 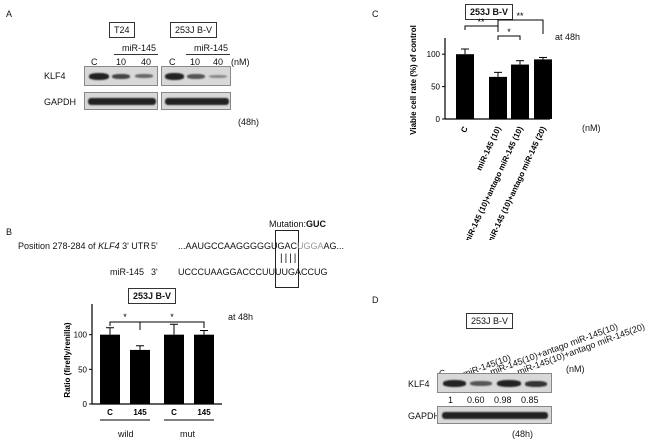 I want to click on panel-d-unit: (nM), so click(x=575, y=369).